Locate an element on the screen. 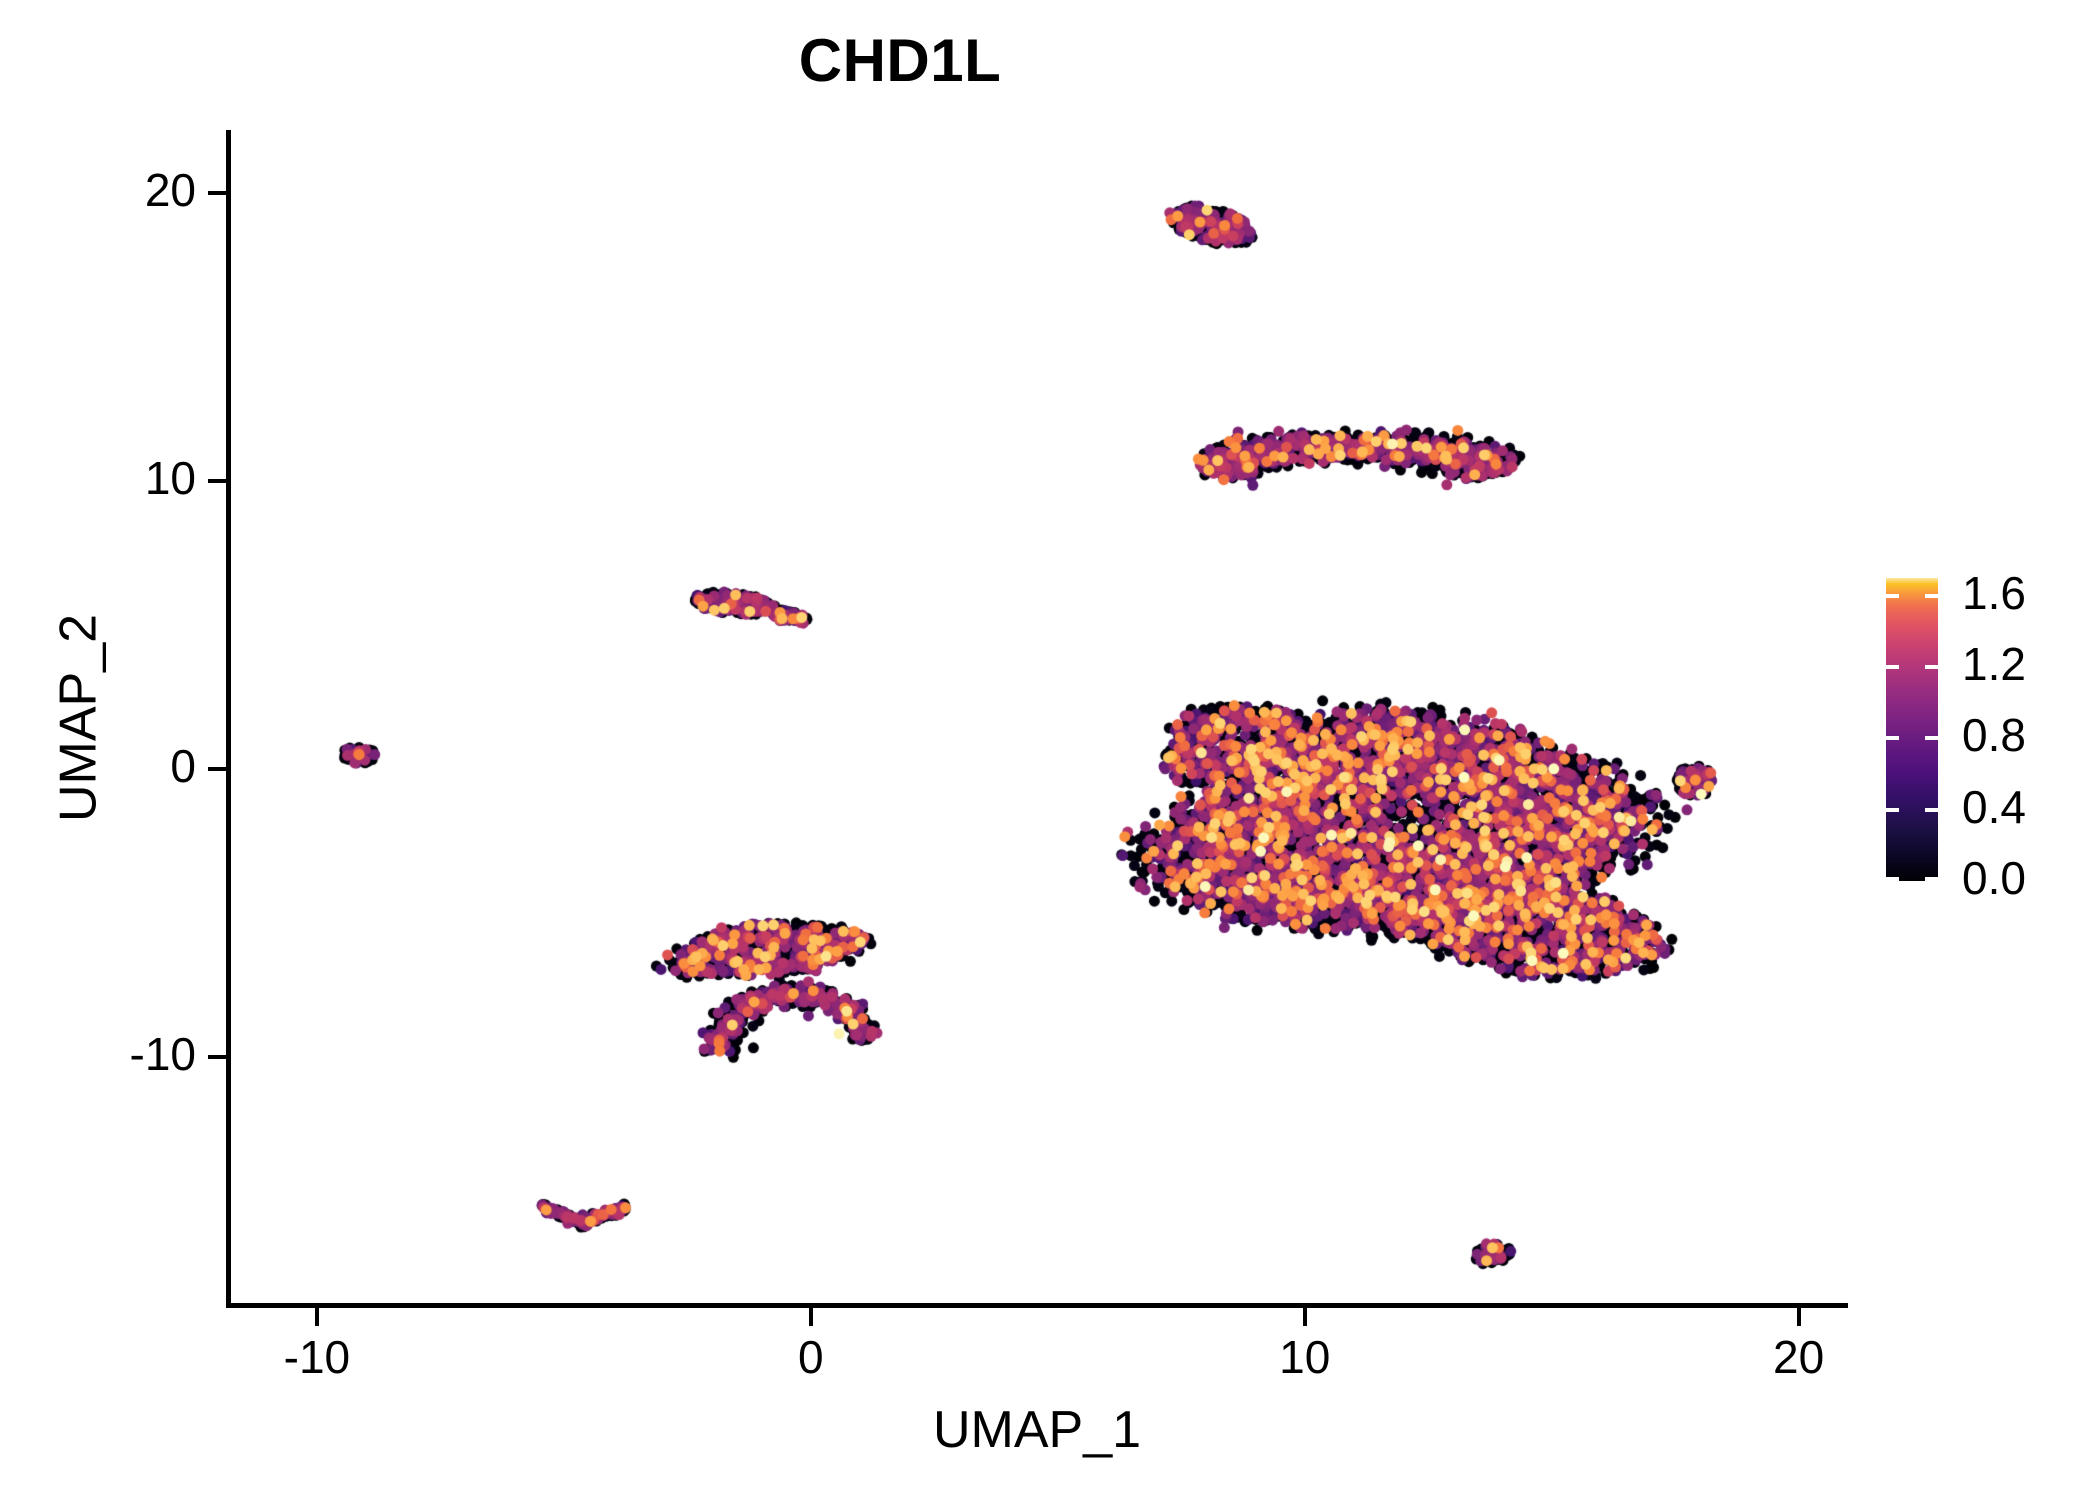 The width and height of the screenshot is (2100, 1500). colorbar-tick-label: 0.4 is located at coordinates (1994, 806).